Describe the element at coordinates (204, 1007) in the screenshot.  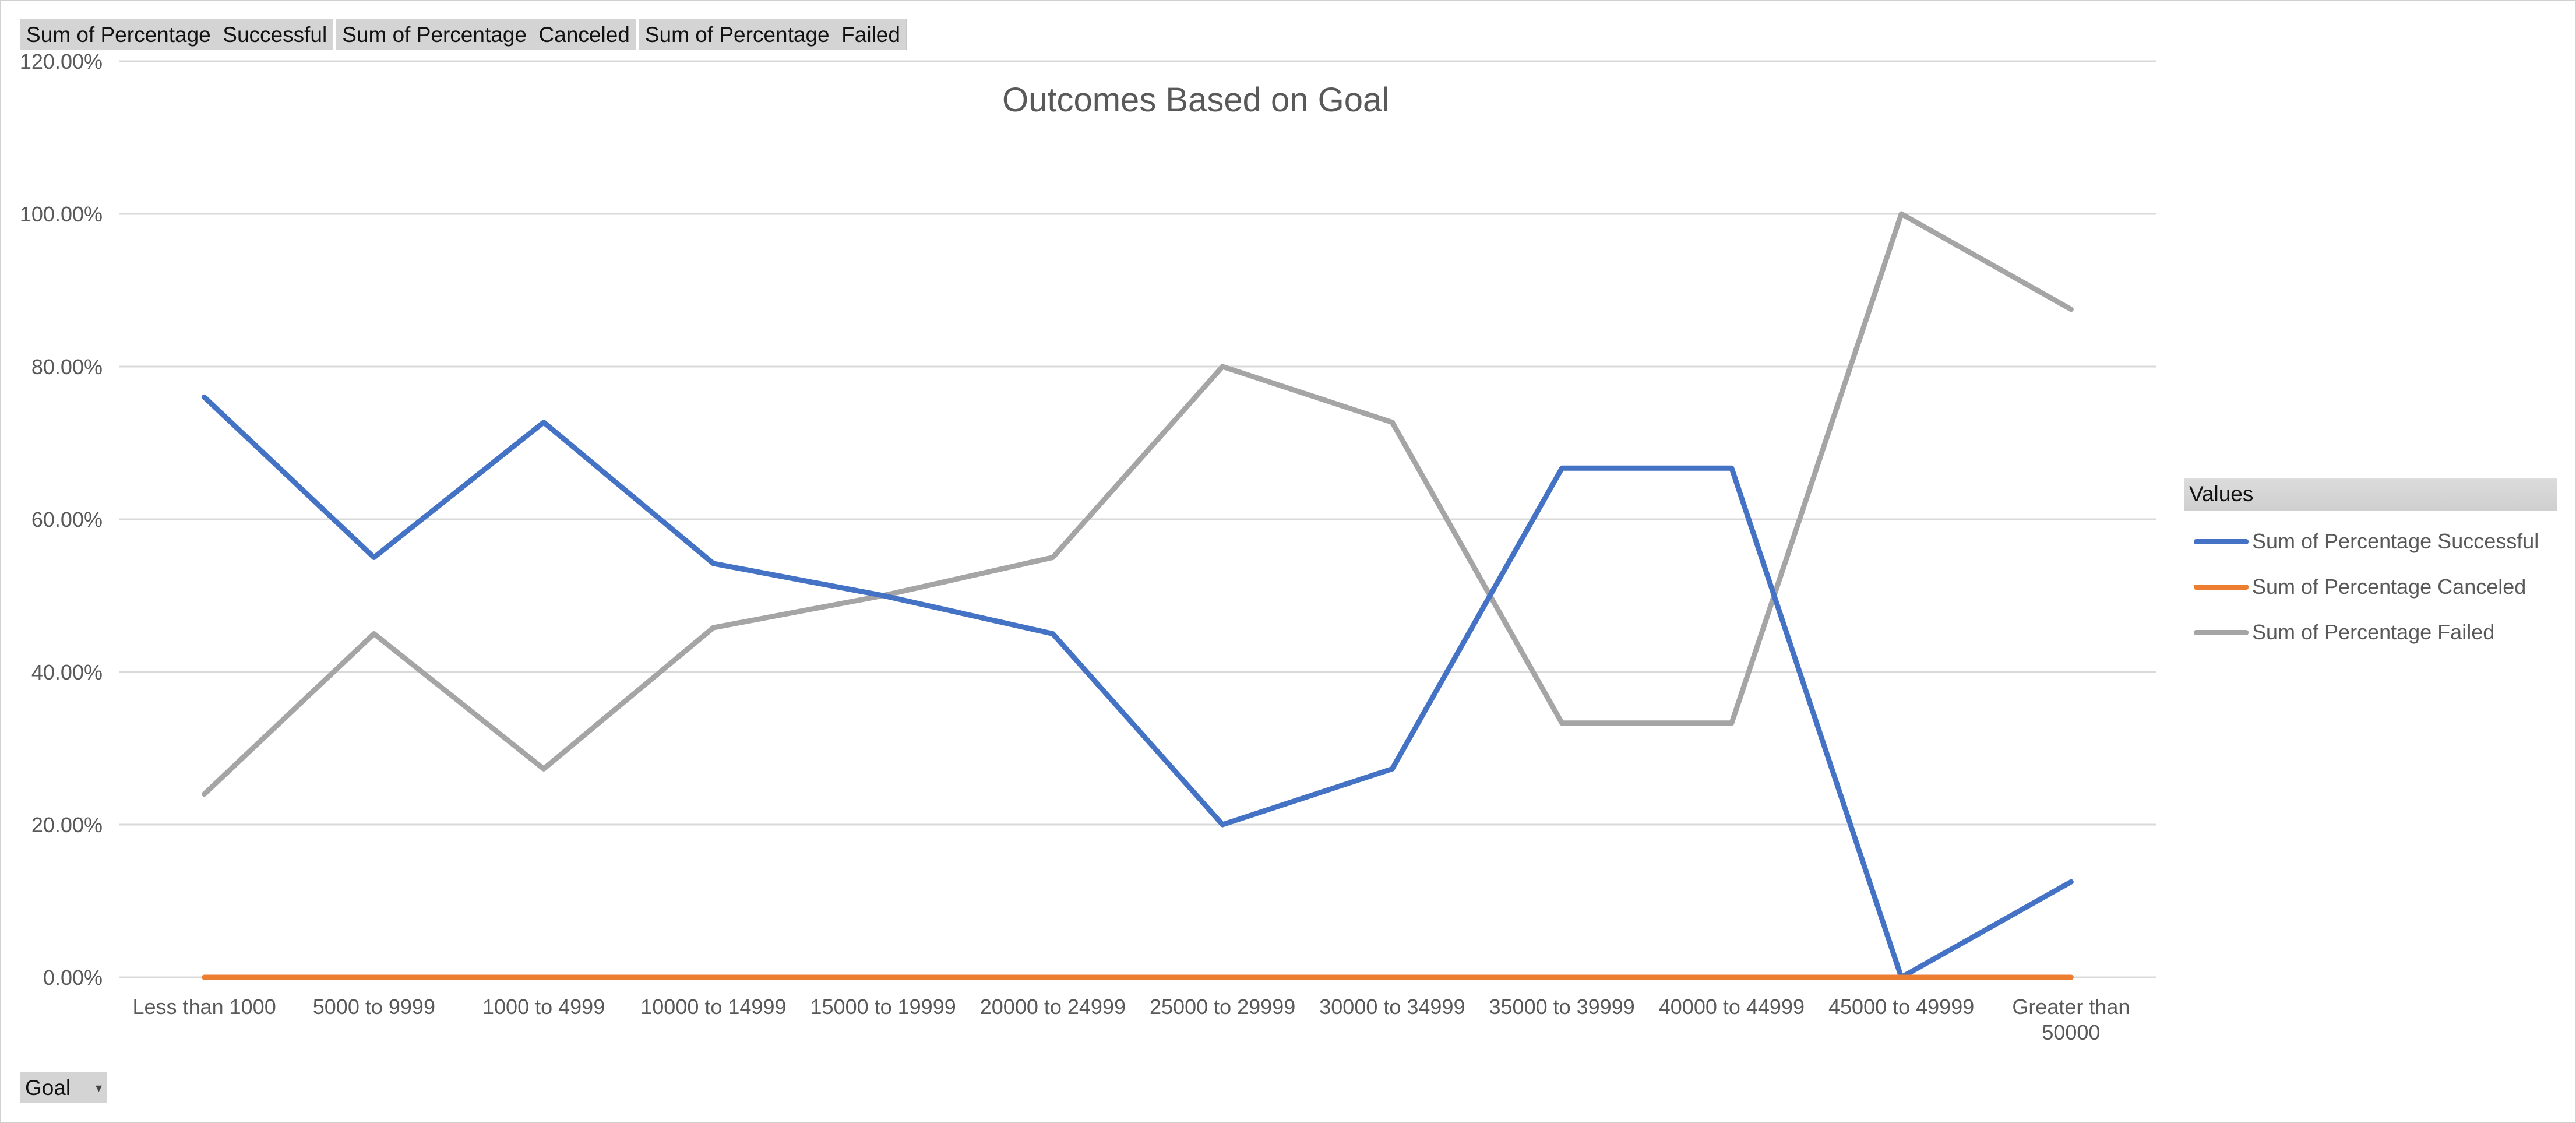
I see `x-tick-label: Less than 1000` at that location.